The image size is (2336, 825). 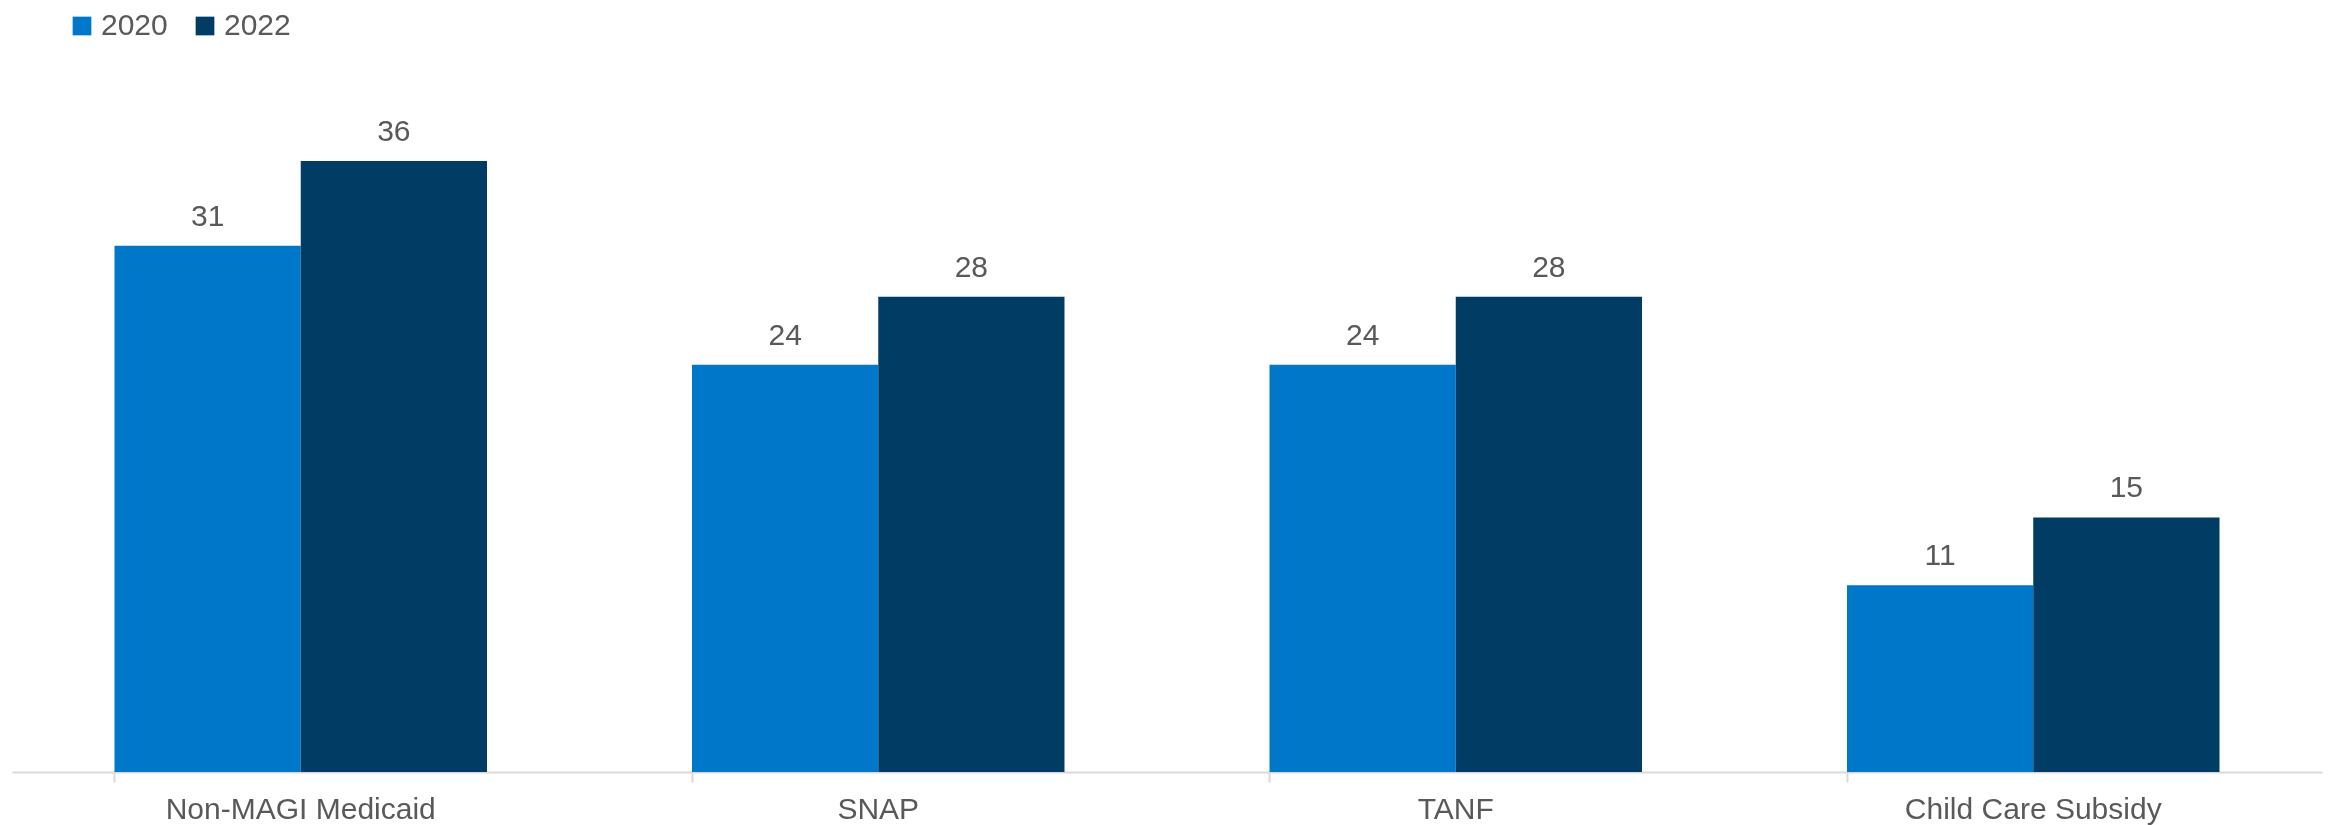 What do you see at coordinates (257, 24) in the screenshot?
I see `legend-label: 2022` at bounding box center [257, 24].